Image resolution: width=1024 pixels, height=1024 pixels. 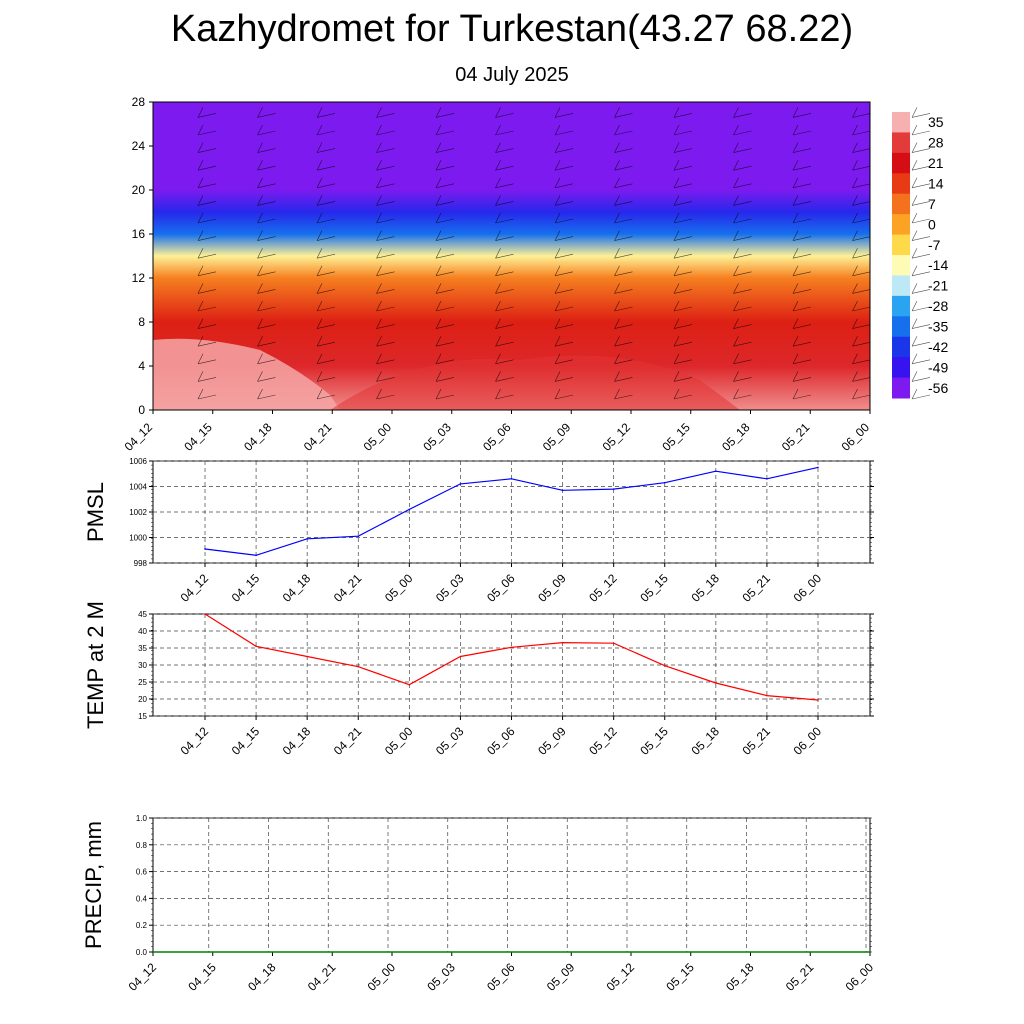 I want to click on page-subtitle: 04 July 2025, so click(x=512, y=75).